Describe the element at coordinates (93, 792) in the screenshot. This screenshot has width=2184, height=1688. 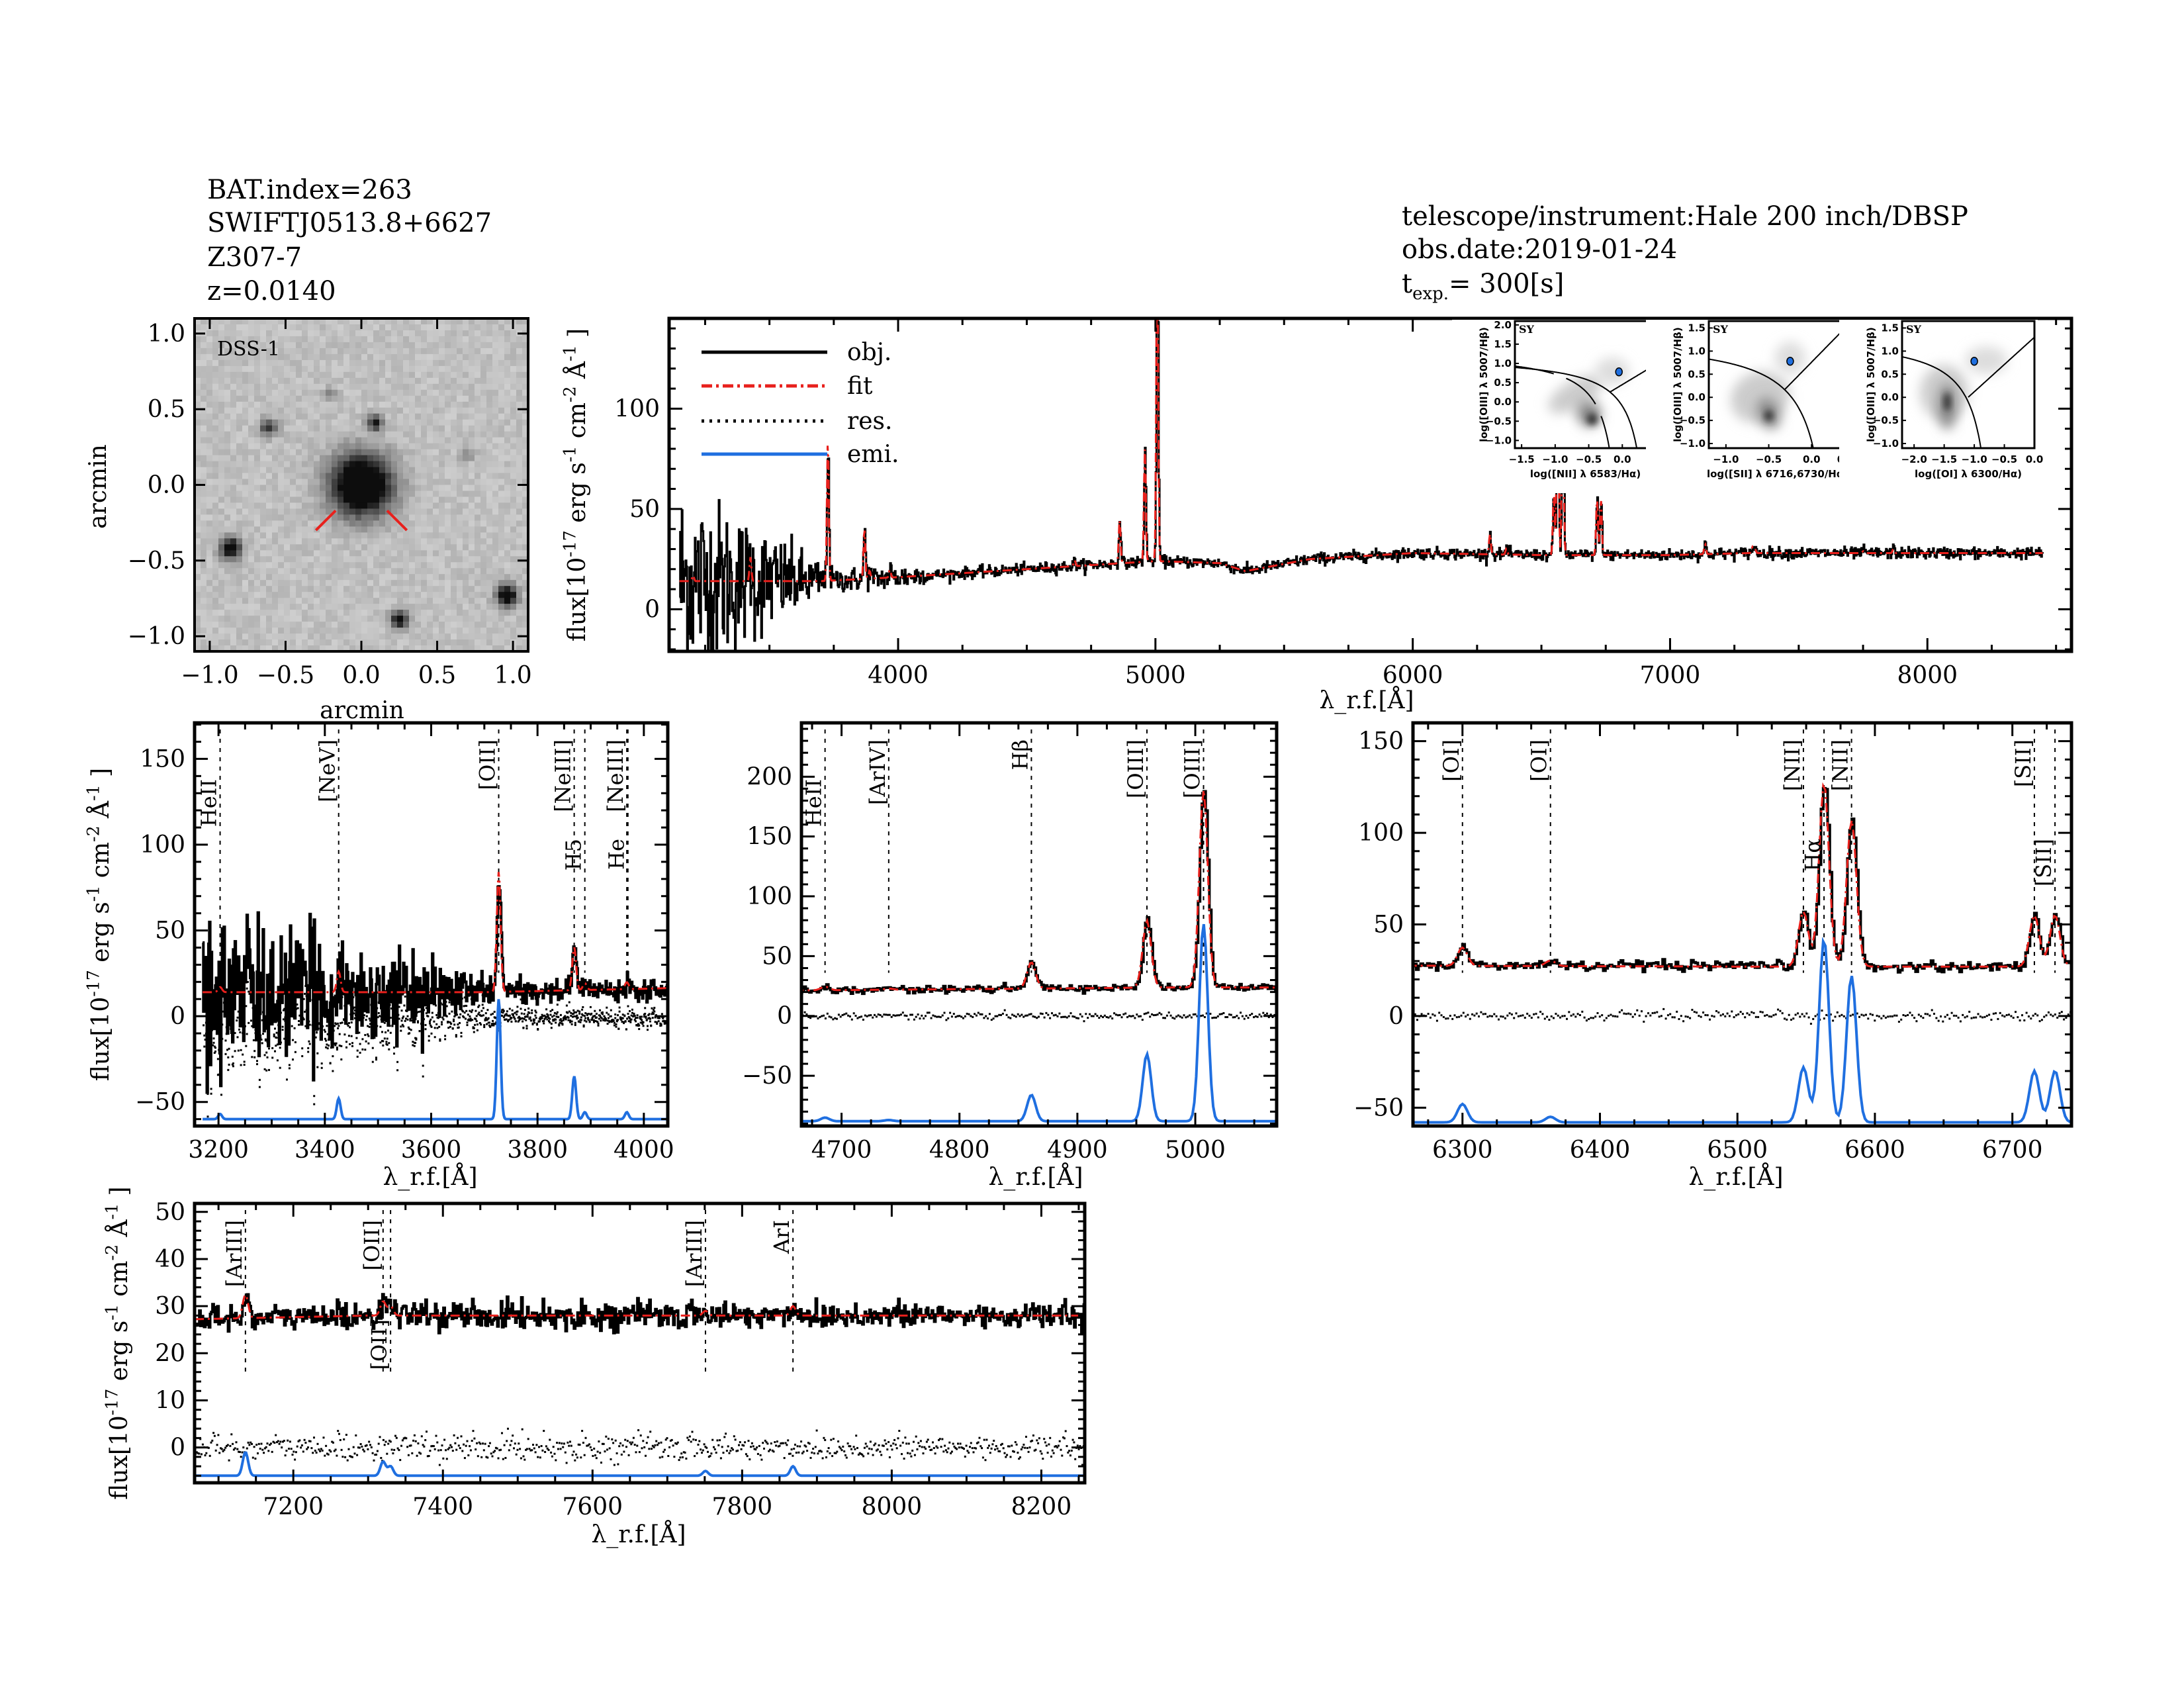
I see `superscript: -1` at that location.